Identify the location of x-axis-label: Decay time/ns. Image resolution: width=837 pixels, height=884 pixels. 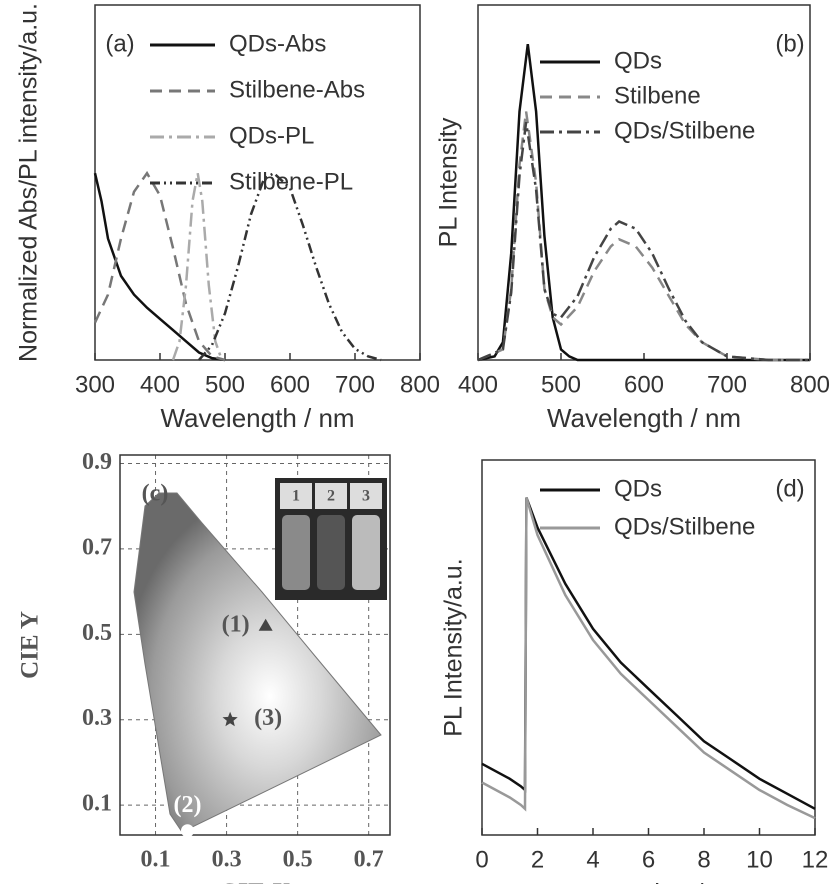
(648, 881).